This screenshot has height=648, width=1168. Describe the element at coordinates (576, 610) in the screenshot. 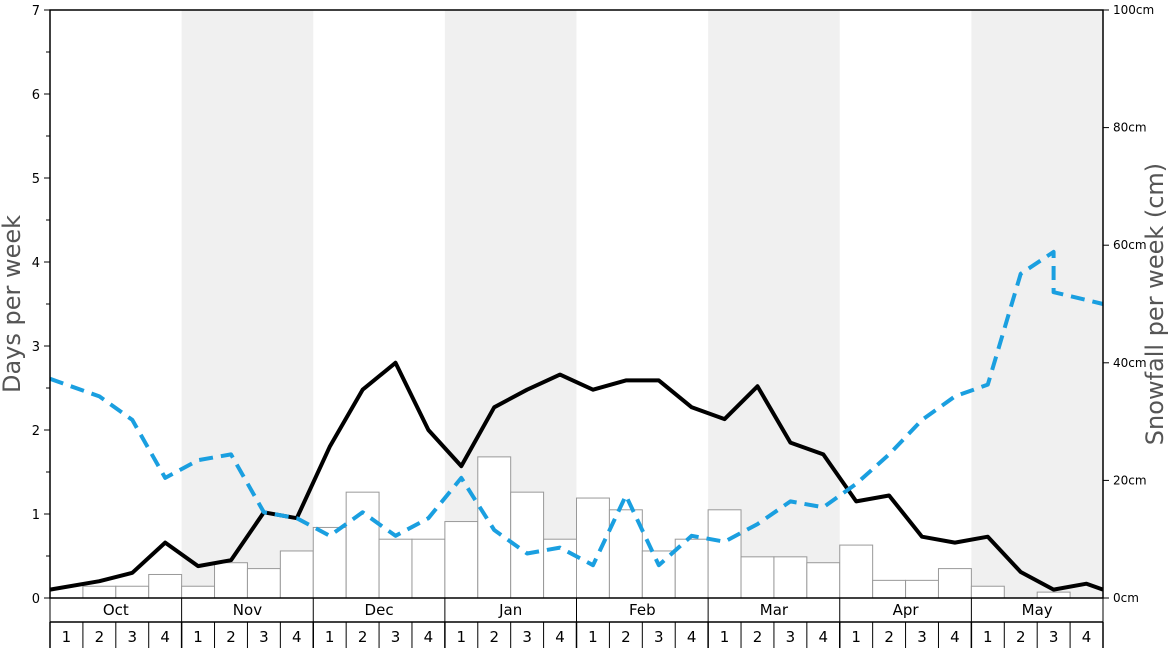

I see `month-row: Oct Nov Dec Jan Feb Mar Apr May` at that location.